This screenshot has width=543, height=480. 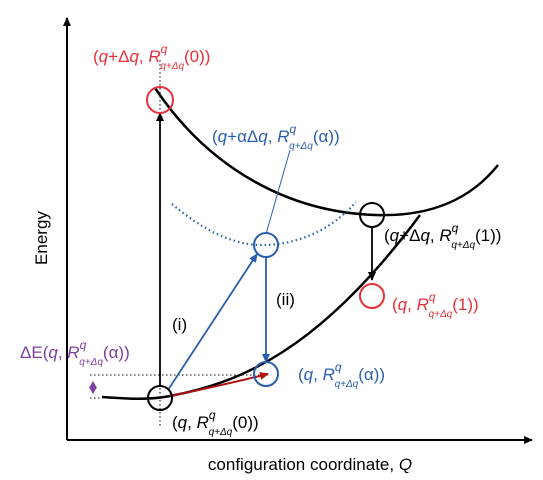 I want to click on label-top-red: (q+Δq, Rq q+Δq(0)), so click(x=151, y=57).